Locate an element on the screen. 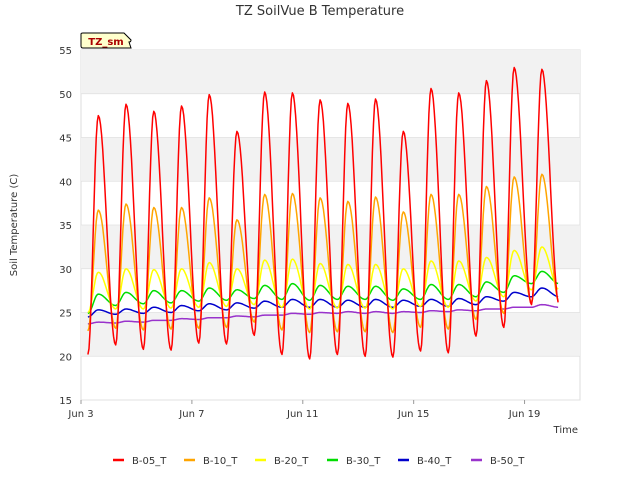 This screenshot has width=640, height=480. y-axis: 15 20 25 30 35 40 45 50 55 is located at coordinates (65, 226).